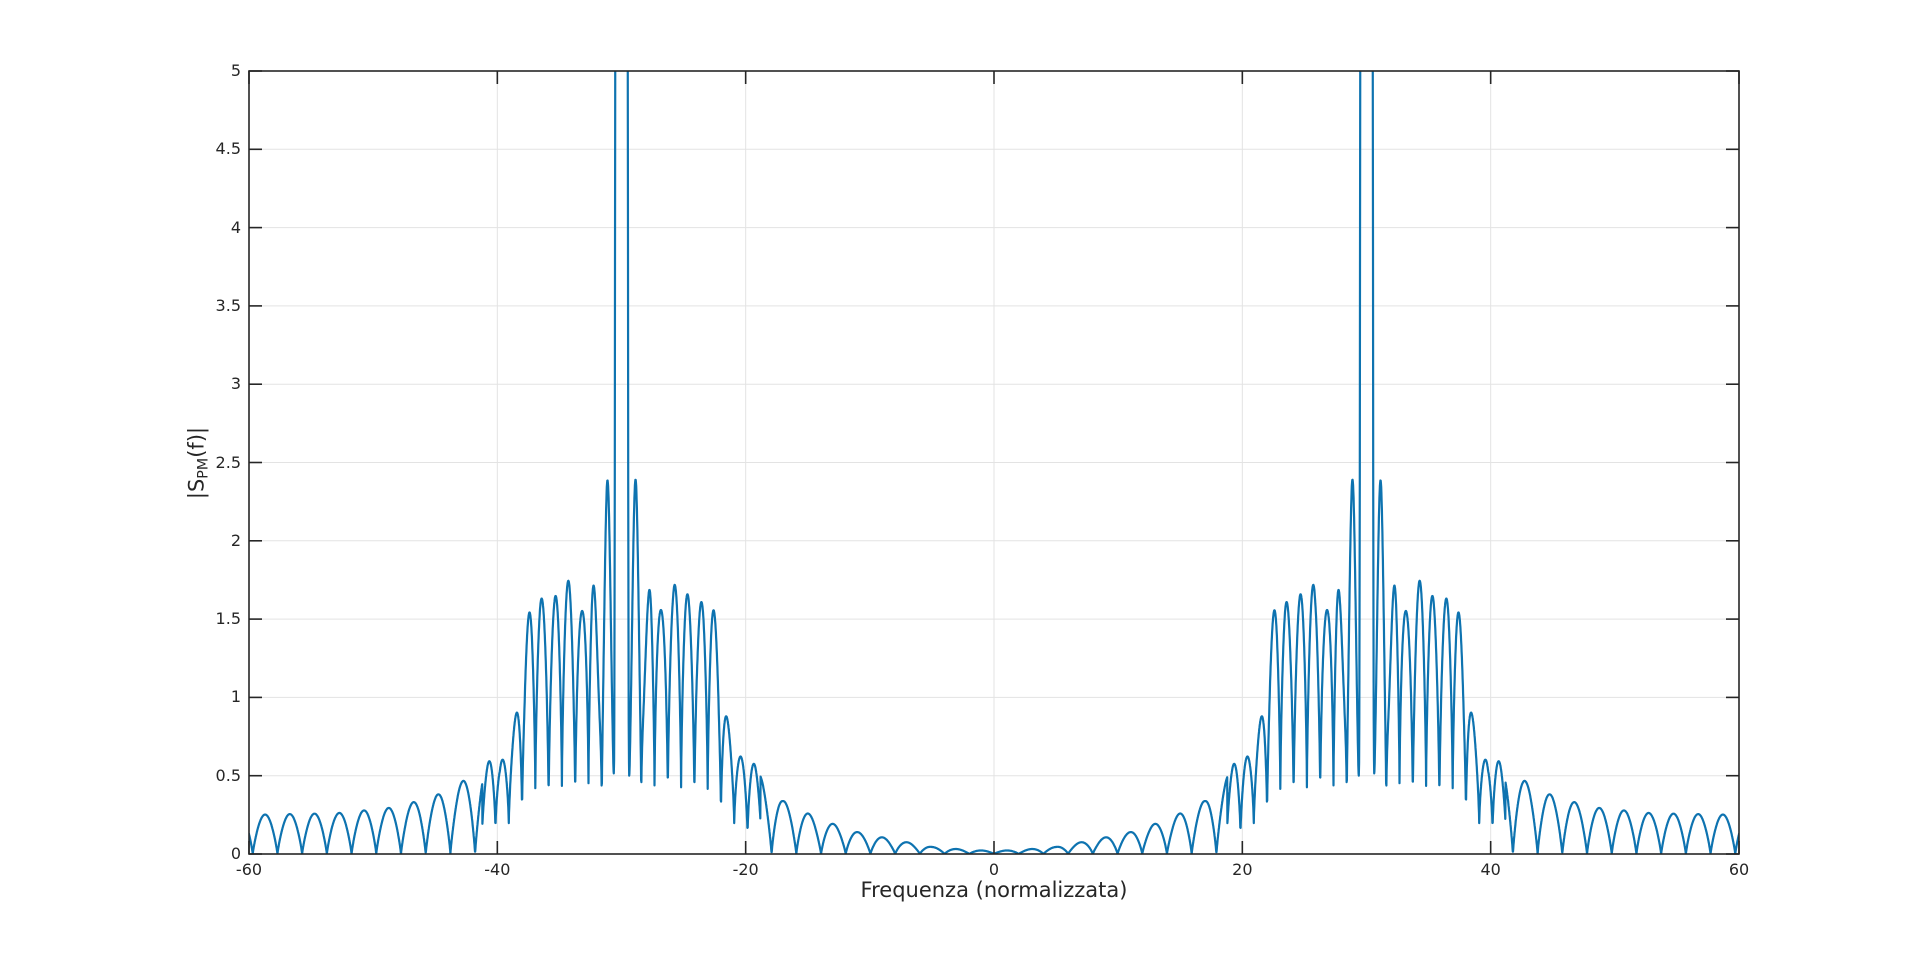 This screenshot has width=1920, height=961. I want to click on y-axis-label-prefix: |S, so click(196, 488).